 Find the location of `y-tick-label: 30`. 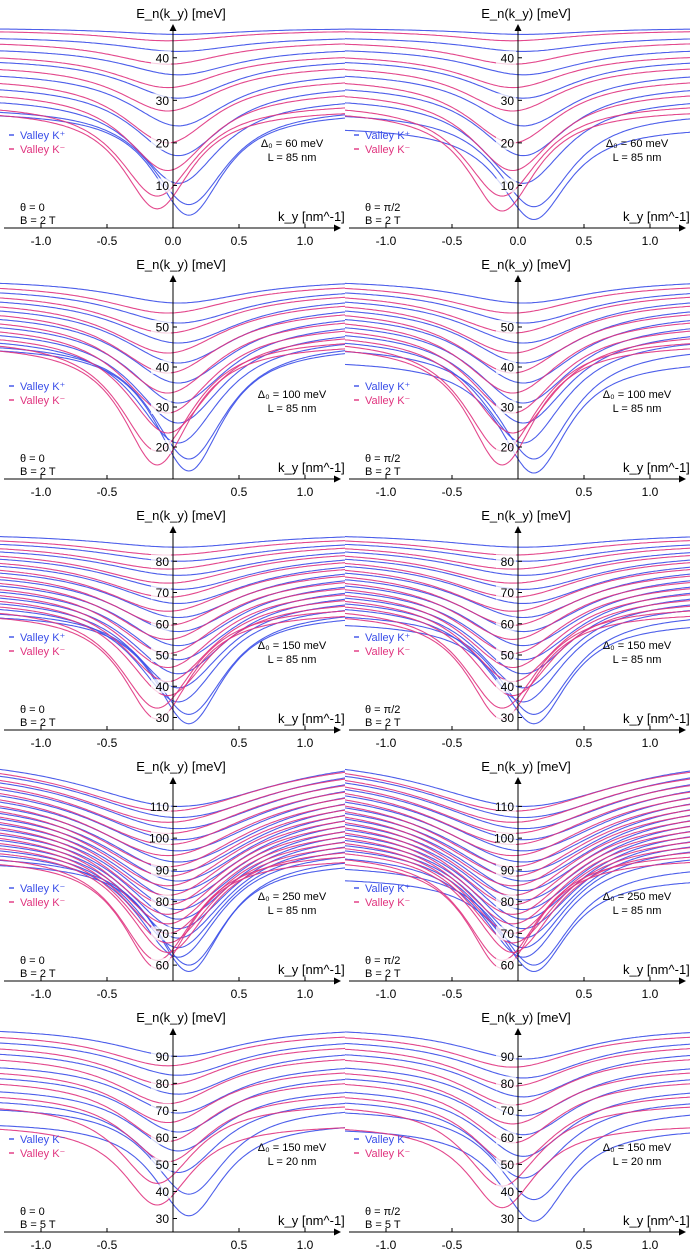

y-tick-label: 30 is located at coordinates (163, 101).